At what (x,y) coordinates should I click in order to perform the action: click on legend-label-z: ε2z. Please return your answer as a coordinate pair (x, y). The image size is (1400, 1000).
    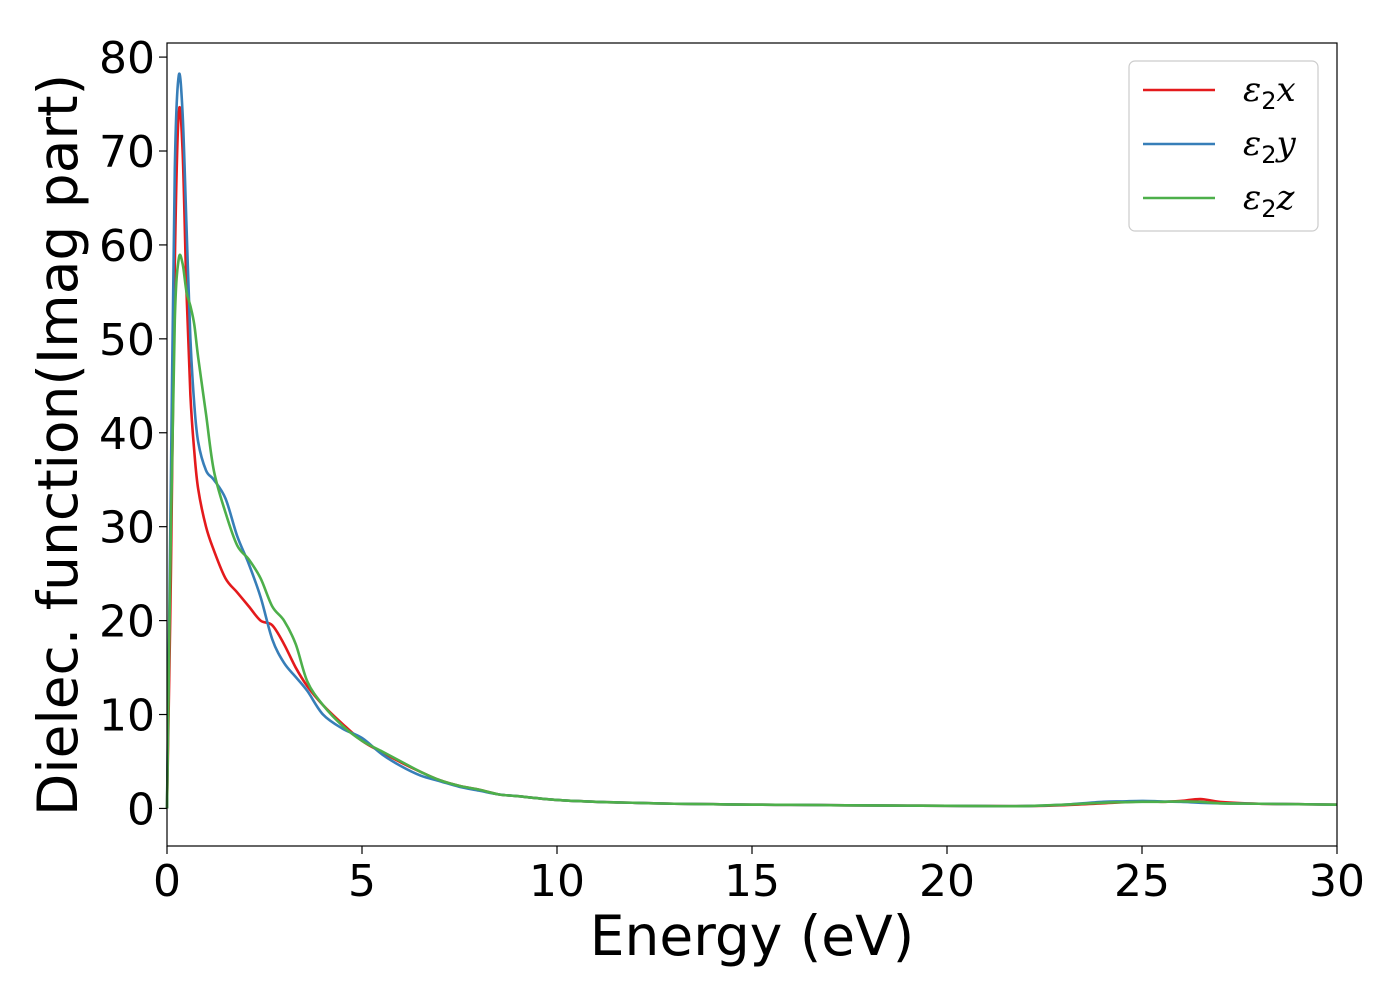
    Looking at the image, I should click on (1269, 200).